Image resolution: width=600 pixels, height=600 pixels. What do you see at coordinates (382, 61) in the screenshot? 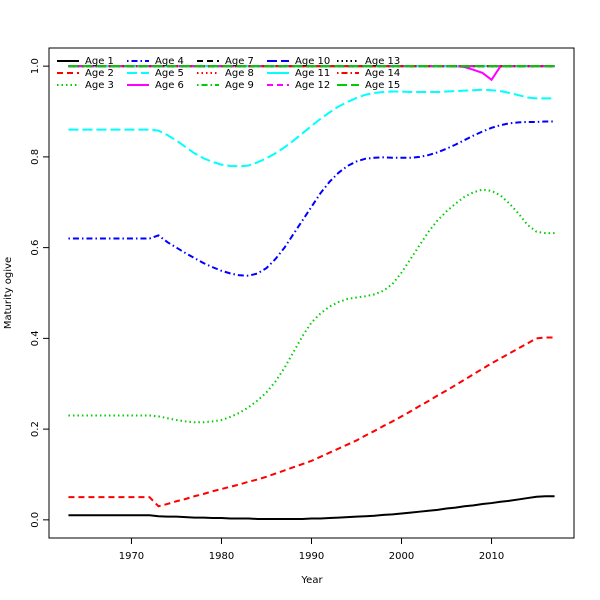
I see `legend-label: Age 13` at bounding box center [382, 61].